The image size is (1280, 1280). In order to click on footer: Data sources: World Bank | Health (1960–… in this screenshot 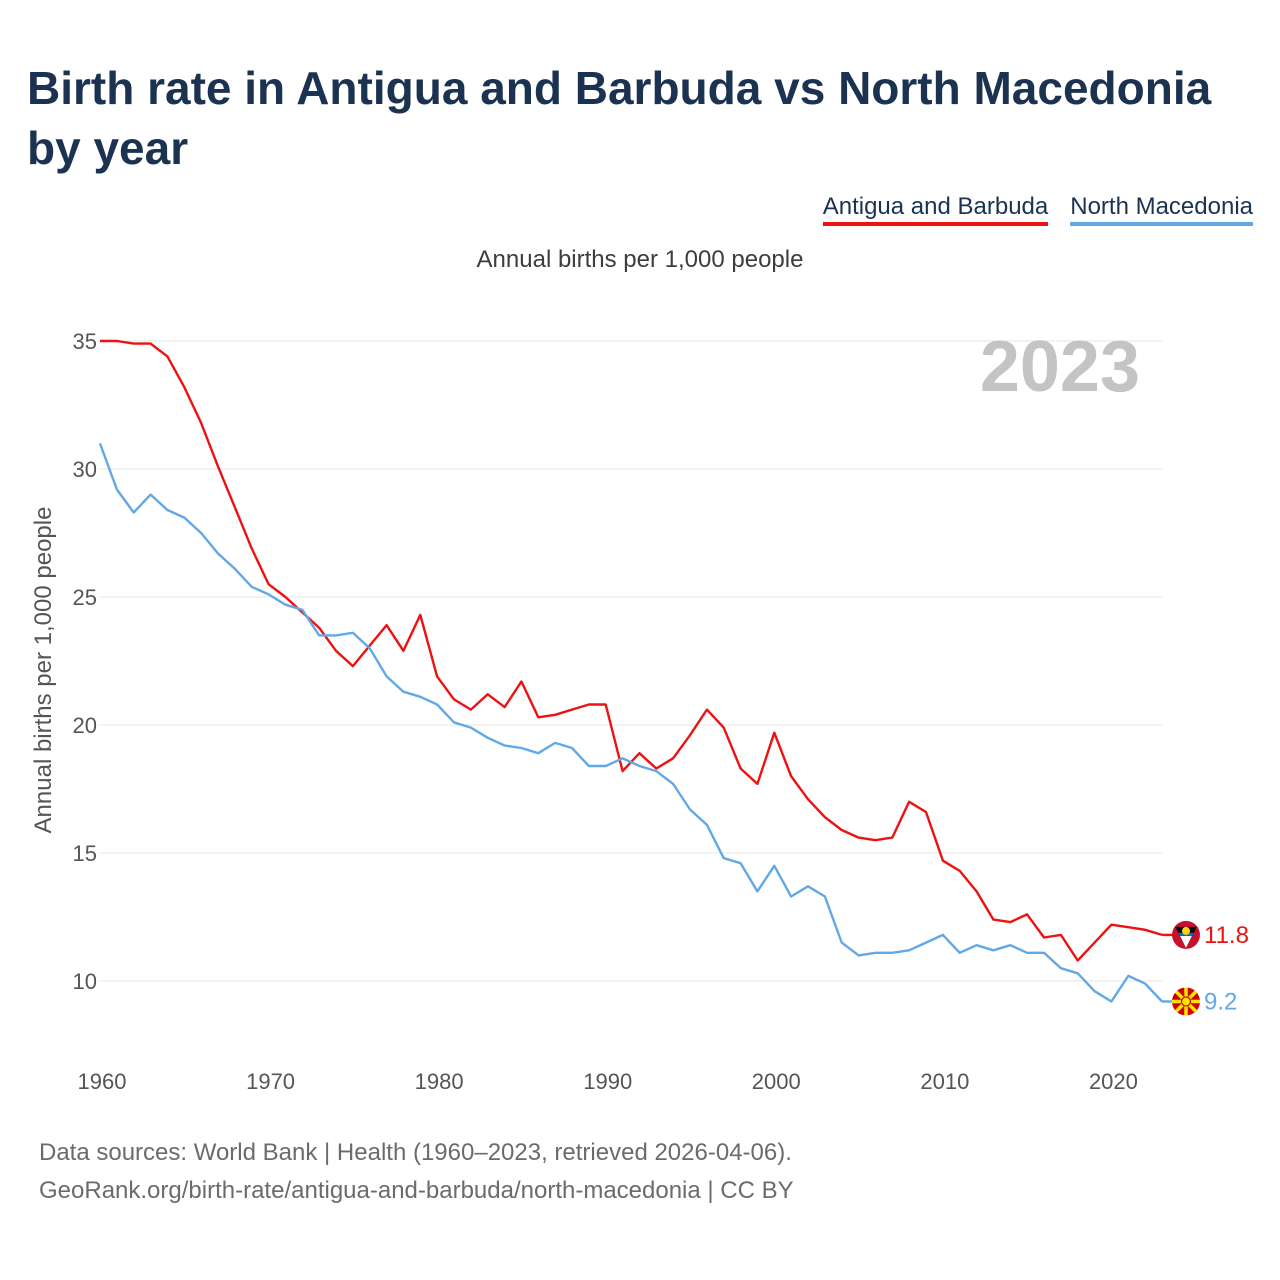, I will do `click(416, 1172)`.